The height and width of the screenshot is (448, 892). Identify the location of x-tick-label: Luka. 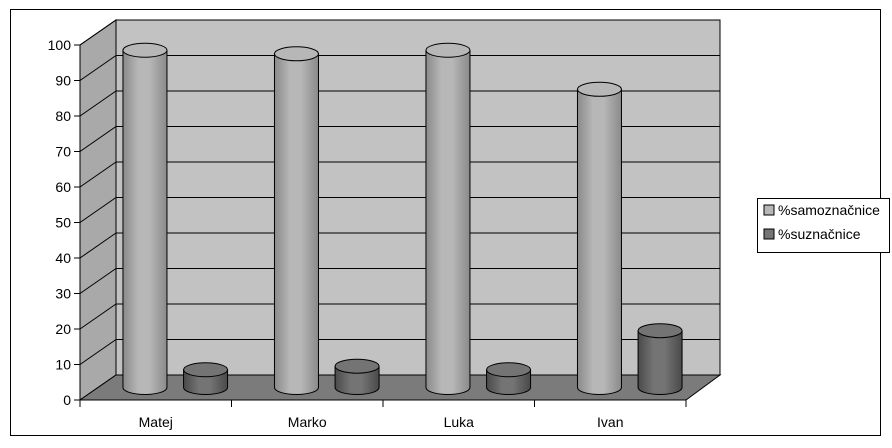
(459, 422).